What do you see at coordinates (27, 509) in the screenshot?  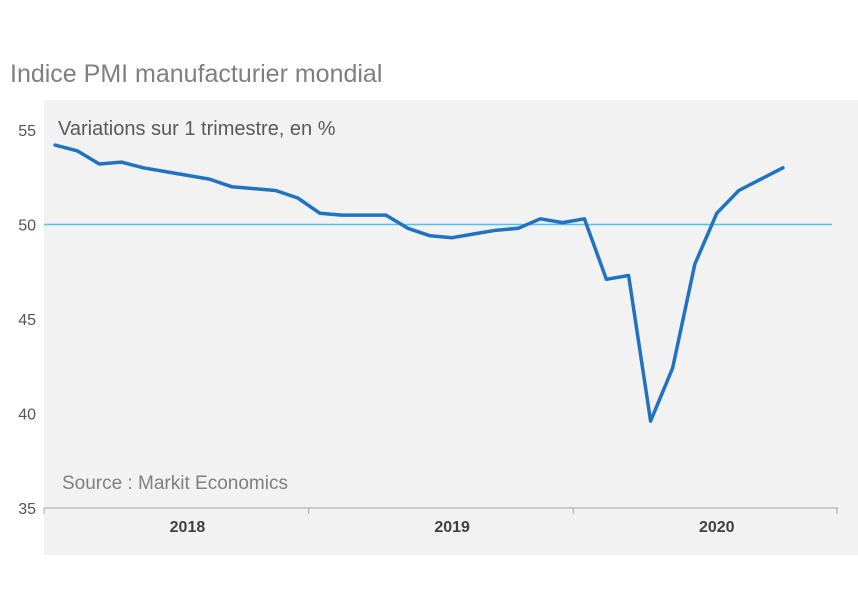 I see `y-tick-label: 35` at bounding box center [27, 509].